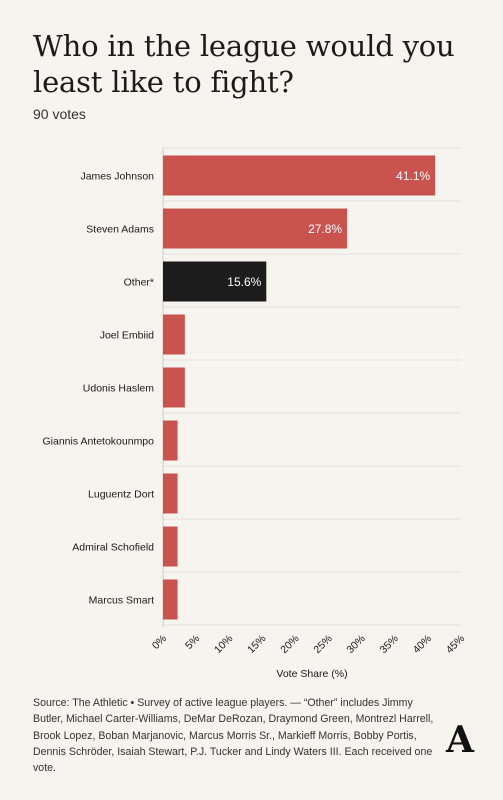 The image size is (503, 800). What do you see at coordinates (117, 177) in the screenshot?
I see `category-label: James Johnson` at bounding box center [117, 177].